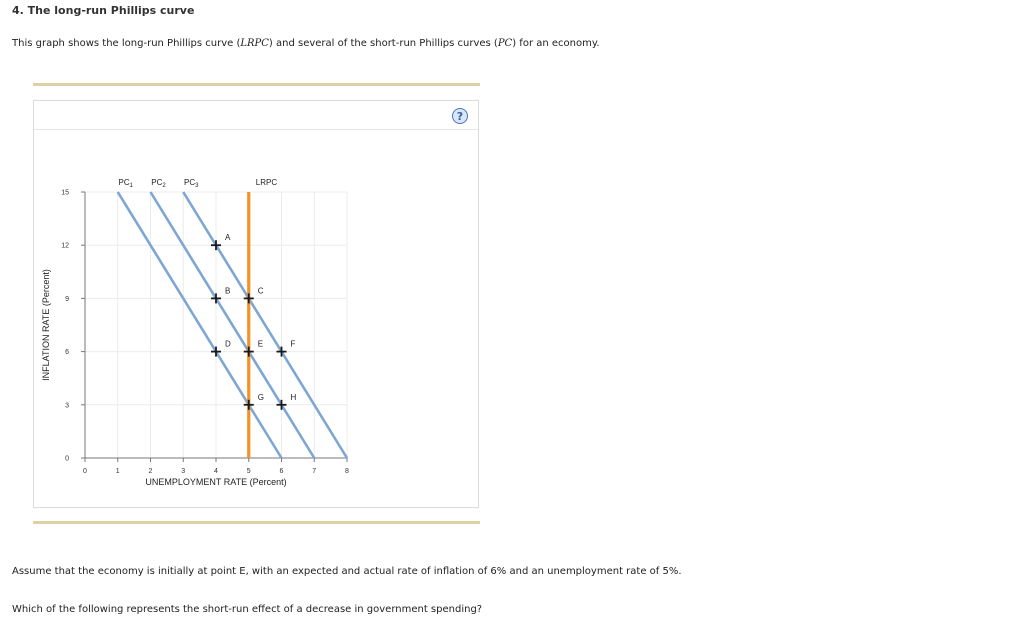 This screenshot has height=629, width=1024. I want to click on point-h-label: H, so click(294, 397).